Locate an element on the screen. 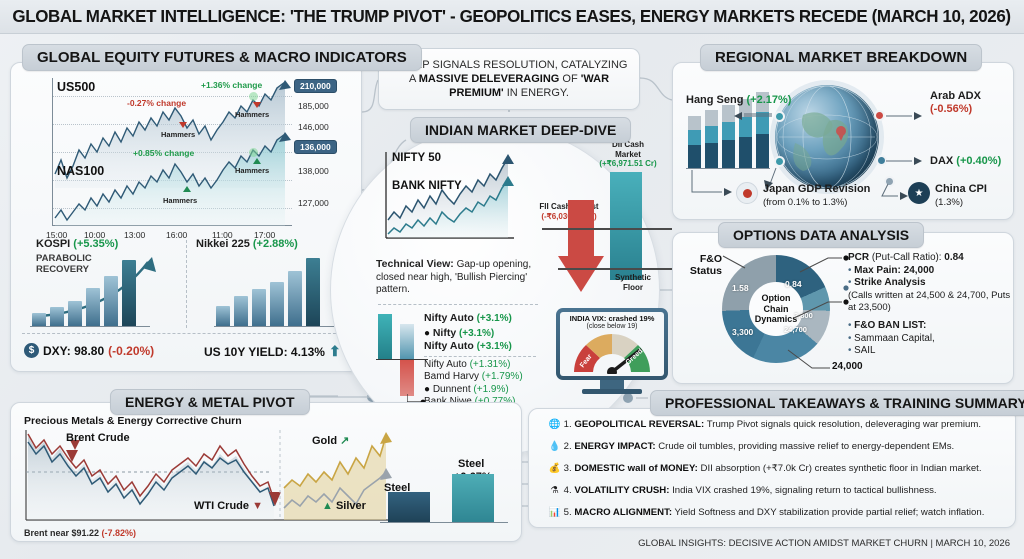  takeaway-bold-2: ENERGY IMPACT: is located at coordinates (615, 446).